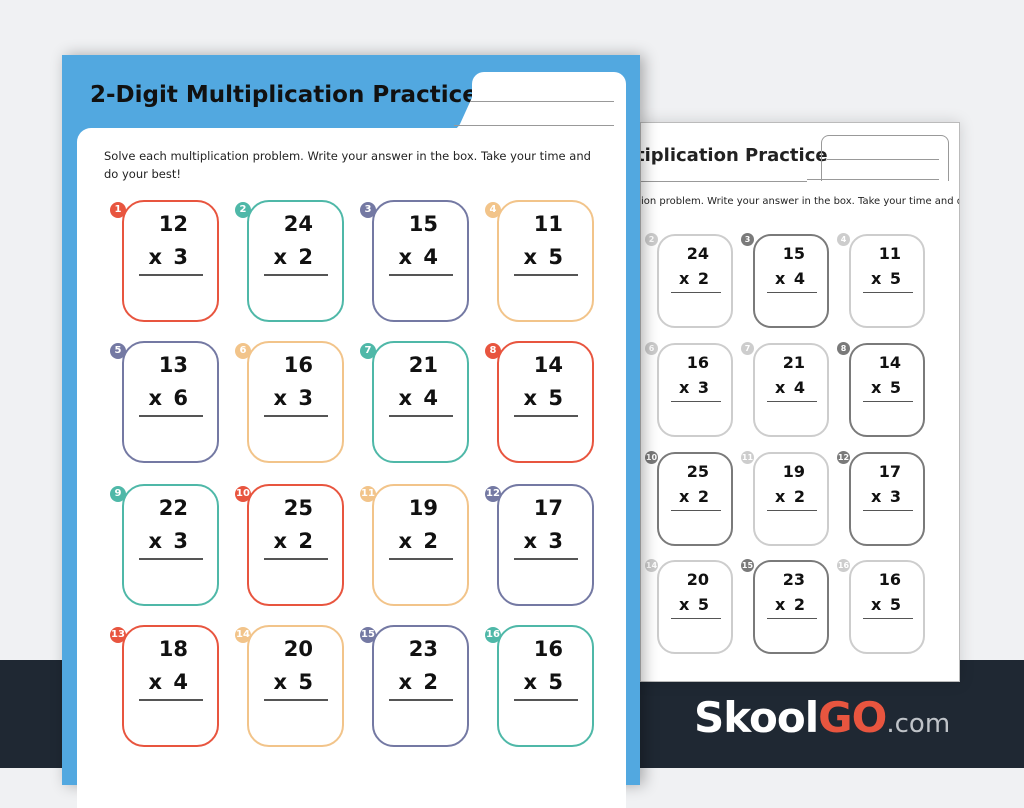  I want to click on answer-box: 23 x 2, so click(420, 686).